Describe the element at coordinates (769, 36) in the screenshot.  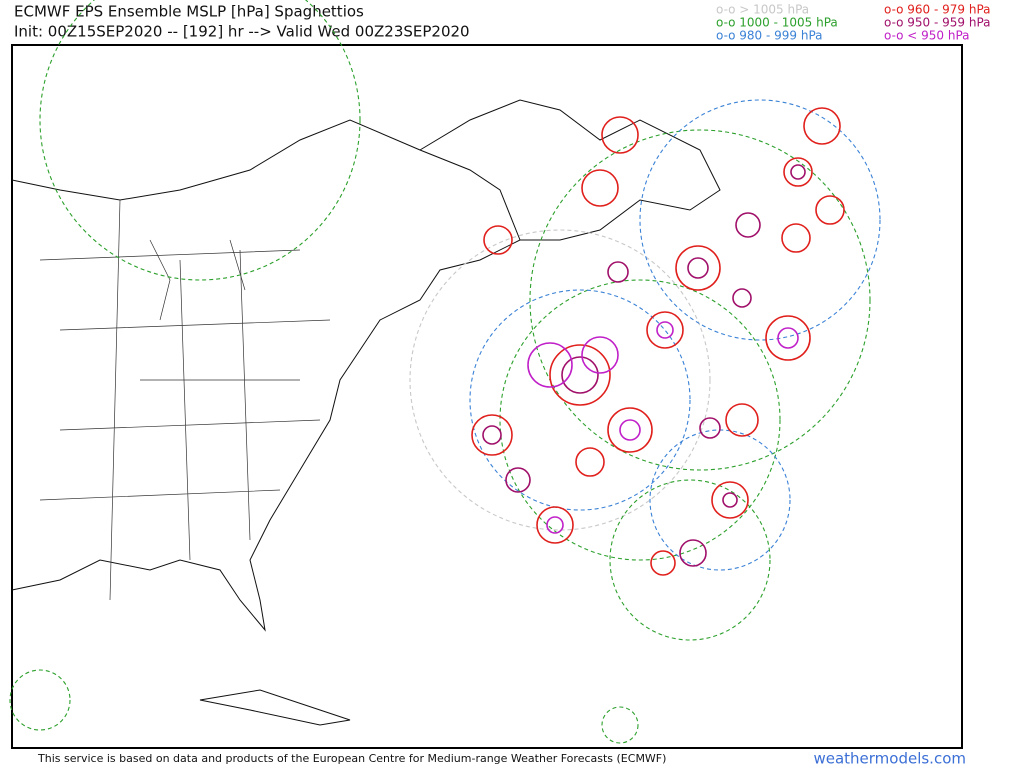
I see `legend-entry: o-o 980 - 999 hPa` at that location.